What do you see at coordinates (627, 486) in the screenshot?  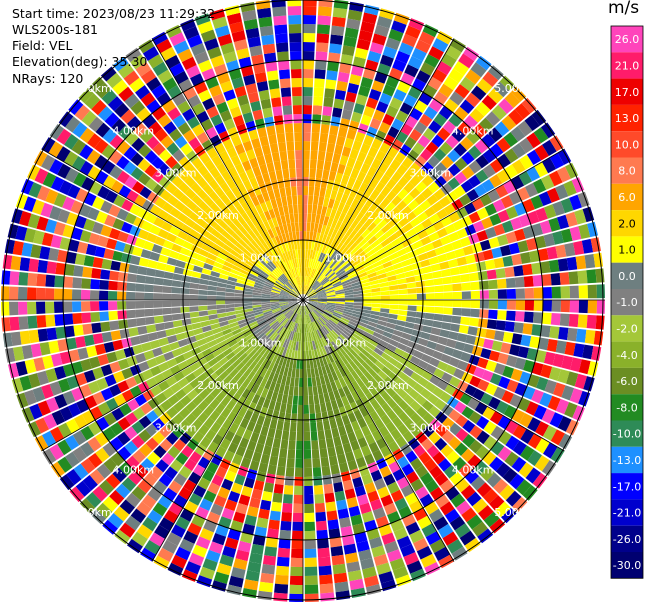 I see `colorbar-swatch` at bounding box center [627, 486].